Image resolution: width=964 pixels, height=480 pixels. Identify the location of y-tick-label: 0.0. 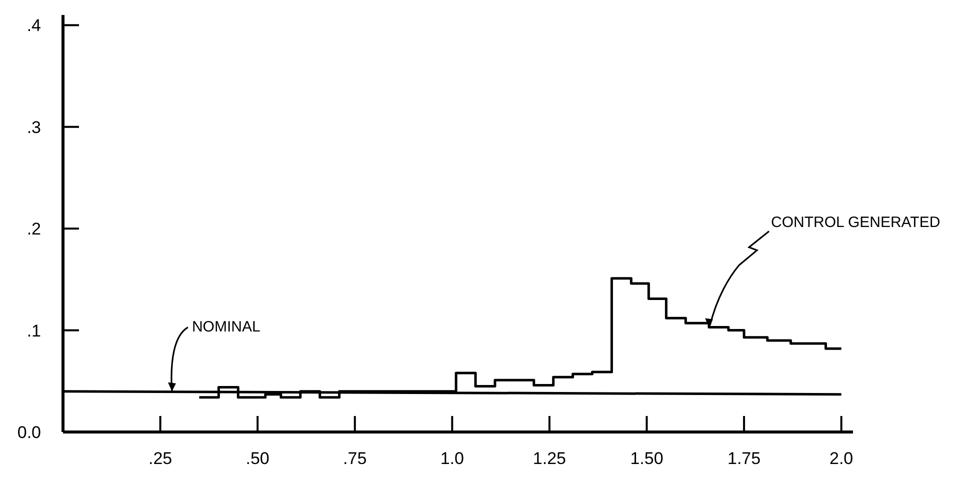
(29, 432).